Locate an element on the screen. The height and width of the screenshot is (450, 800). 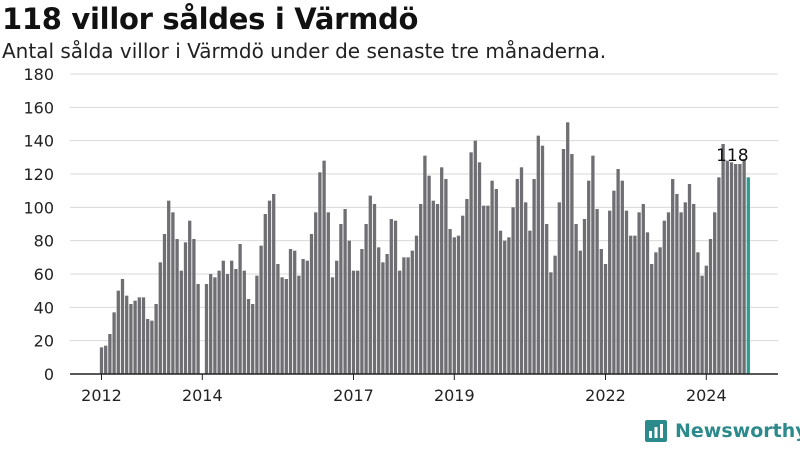
highlight-value-label: 118 is located at coordinates (732, 156).